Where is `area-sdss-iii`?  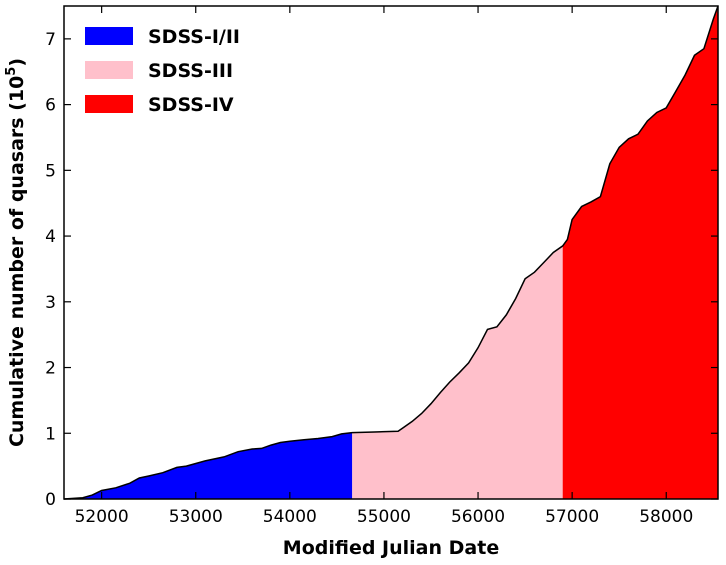
area-sdss-iii is located at coordinates (457, 372).